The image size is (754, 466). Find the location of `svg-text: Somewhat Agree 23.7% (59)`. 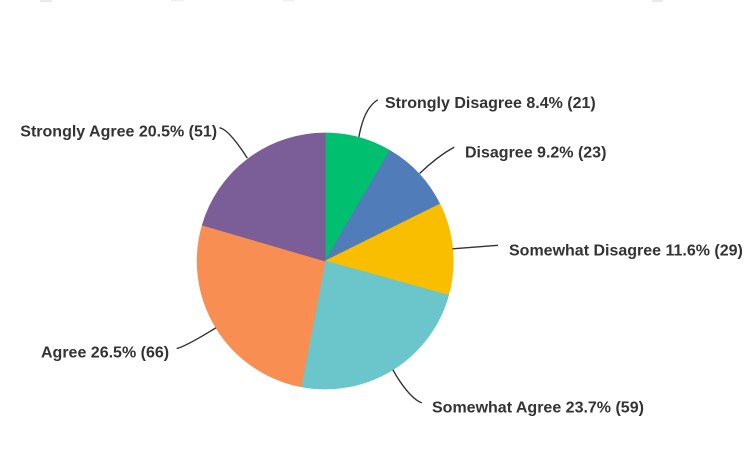

svg-text: Somewhat Agree 23.7% (59) is located at coordinates (538, 408).